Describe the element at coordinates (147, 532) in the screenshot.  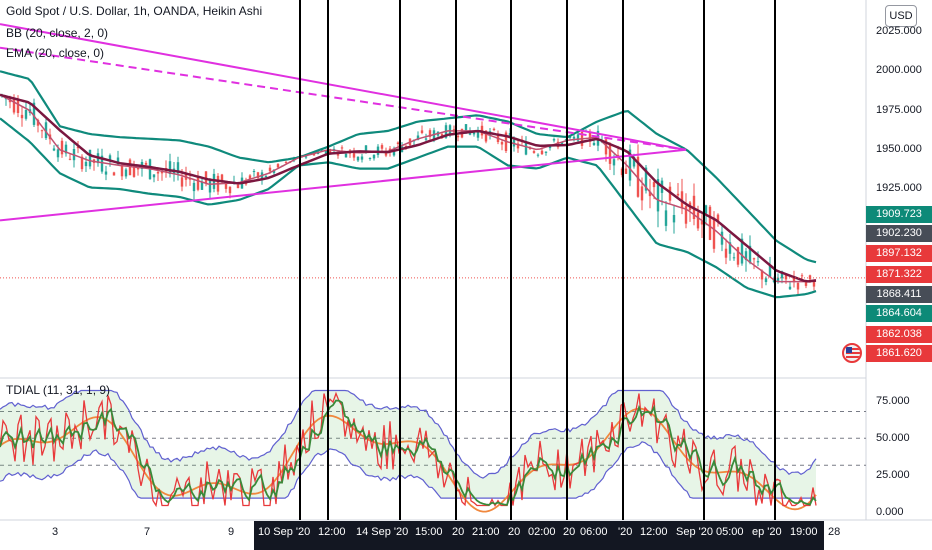
I see `time-tick-label: 7` at that location.